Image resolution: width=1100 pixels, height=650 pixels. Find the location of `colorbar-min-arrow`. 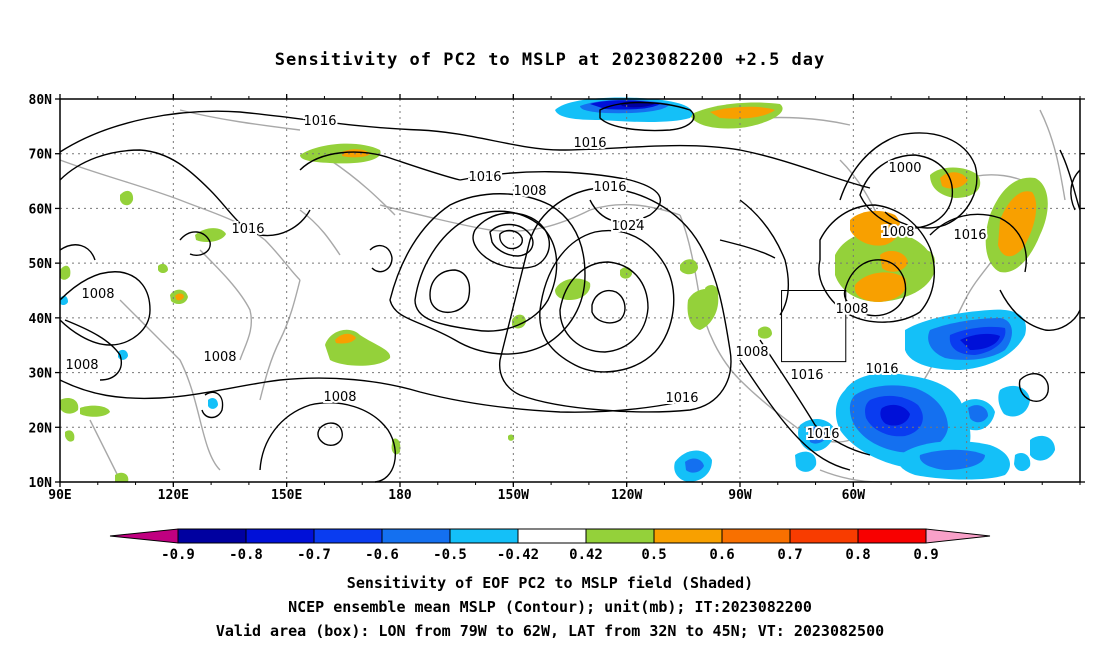

colorbar-min-arrow is located at coordinates (144, 536).